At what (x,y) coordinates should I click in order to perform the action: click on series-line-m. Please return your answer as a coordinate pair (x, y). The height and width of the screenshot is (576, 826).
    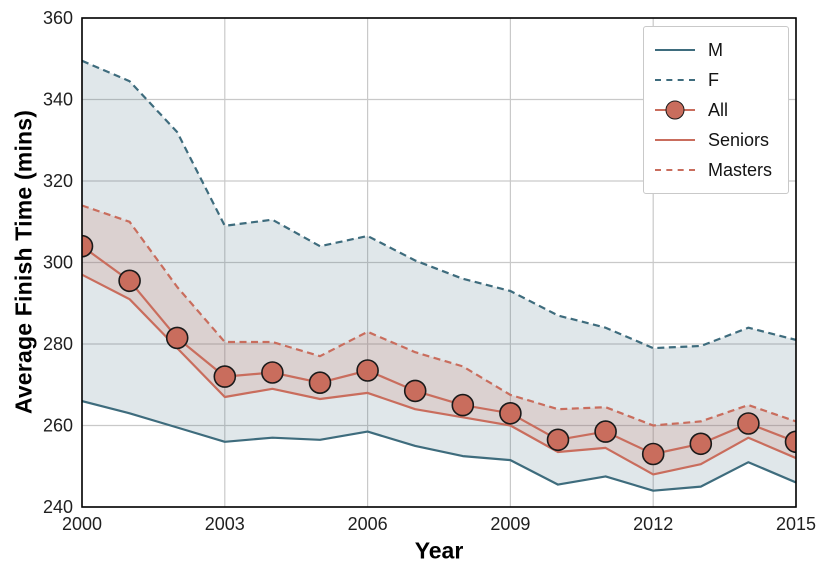
    Looking at the image, I should click on (439, 446).